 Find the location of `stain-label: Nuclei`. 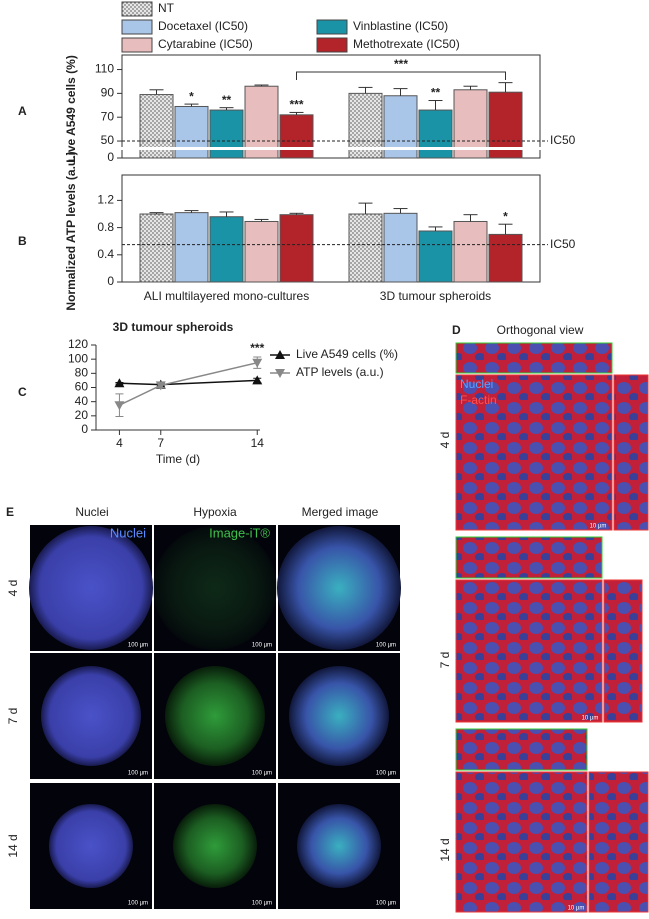

stain-label: Nuclei is located at coordinates (128, 532).